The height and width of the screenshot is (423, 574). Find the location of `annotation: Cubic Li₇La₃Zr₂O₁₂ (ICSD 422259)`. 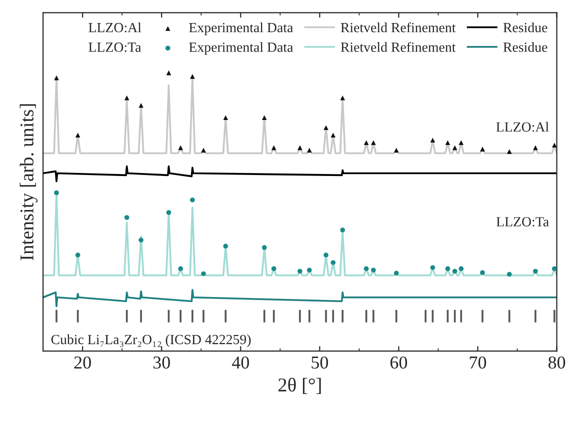

annotation: Cubic Li₇La₃Zr₂O₁₂ (ICSD 422259) is located at coordinates (151, 341).